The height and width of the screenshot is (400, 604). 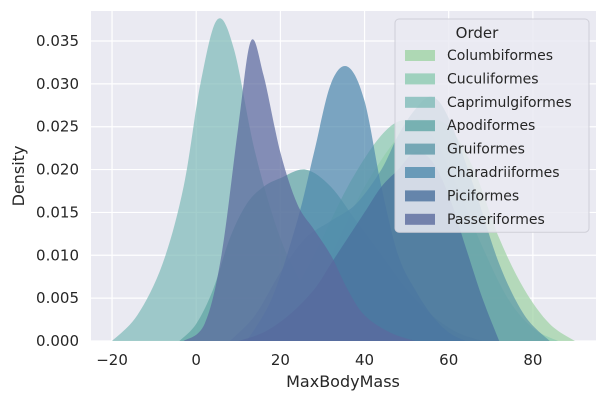 What do you see at coordinates (343, 381) in the screenshot?
I see `x-axis-label: MaxBodyMass` at bounding box center [343, 381].